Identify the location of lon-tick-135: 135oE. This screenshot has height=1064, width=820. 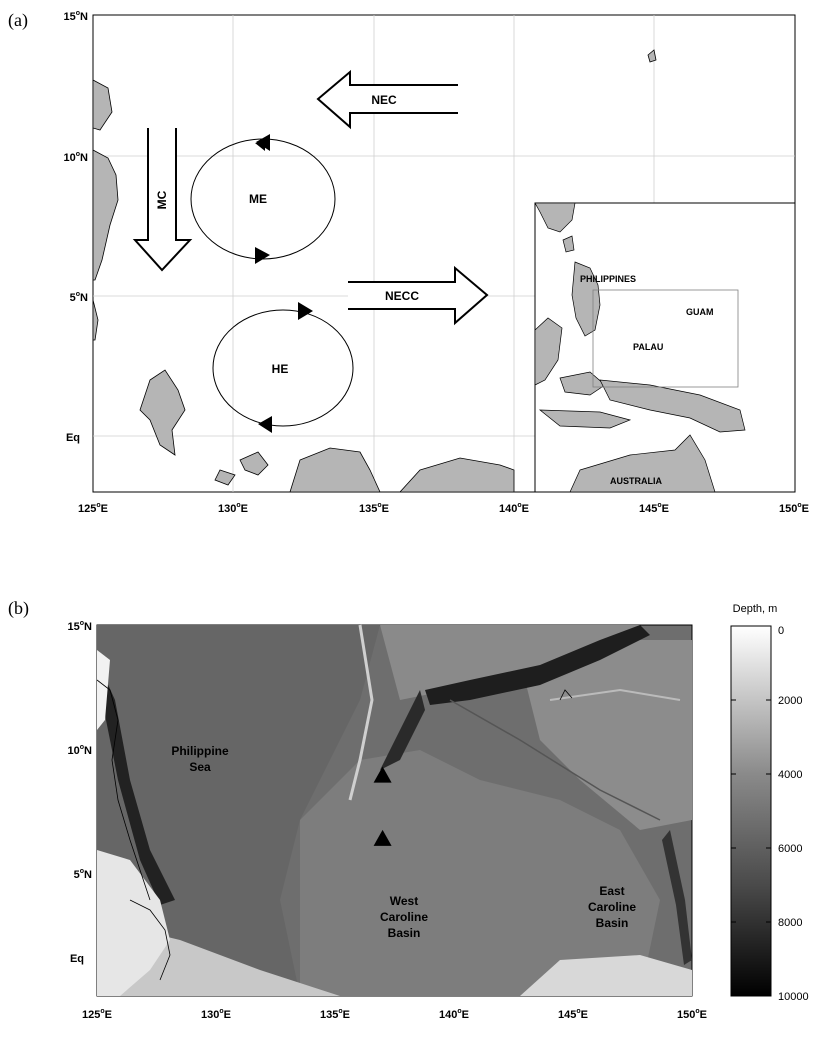
(374, 508).